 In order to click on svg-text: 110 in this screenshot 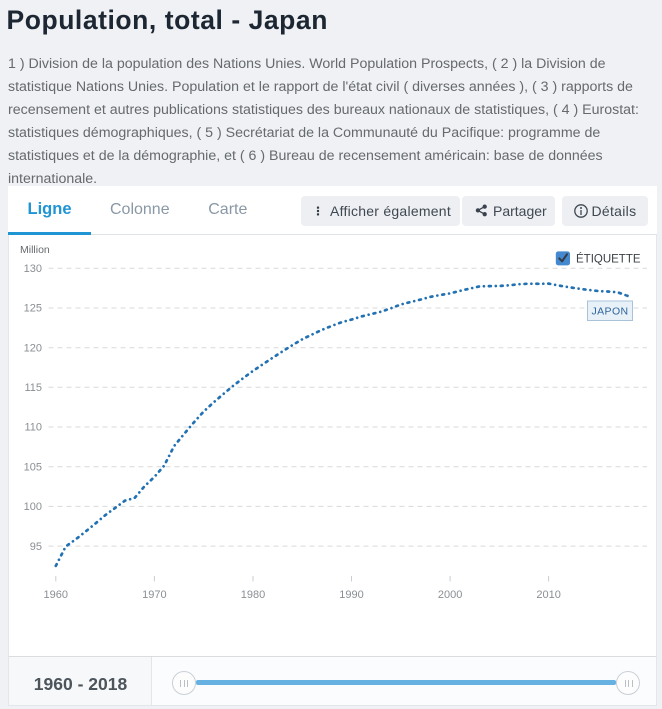, I will do `click(33, 428)`.